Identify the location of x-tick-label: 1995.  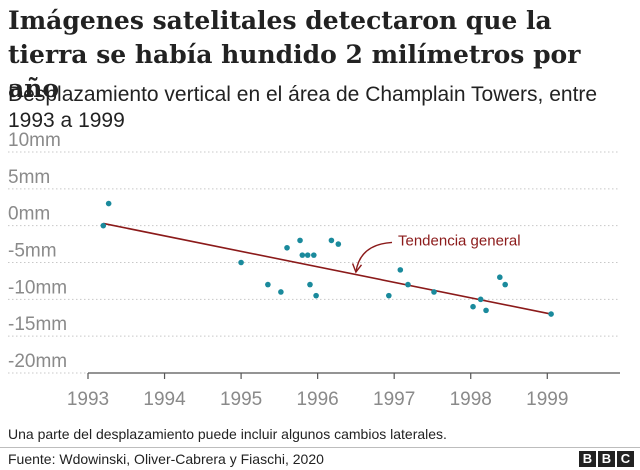
(241, 399).